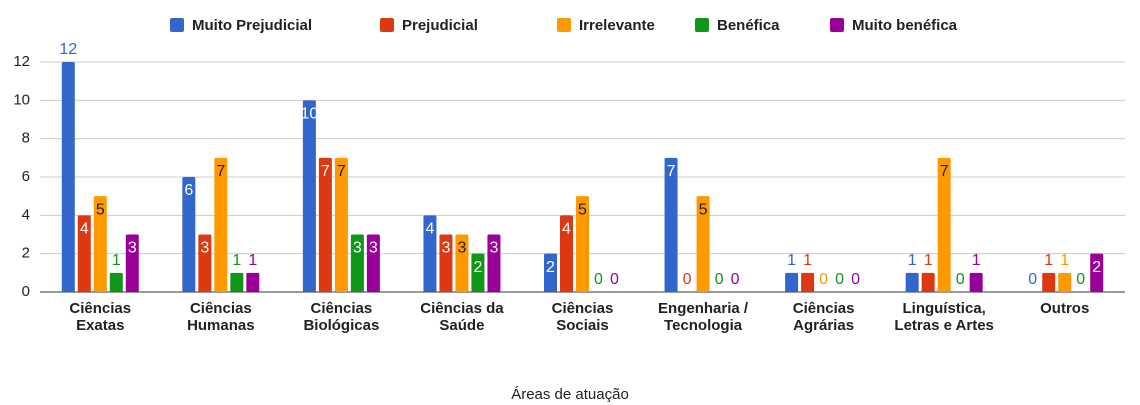 Image resolution: width=1140 pixels, height=405 pixels. I want to click on data-label: 10, so click(309, 114).